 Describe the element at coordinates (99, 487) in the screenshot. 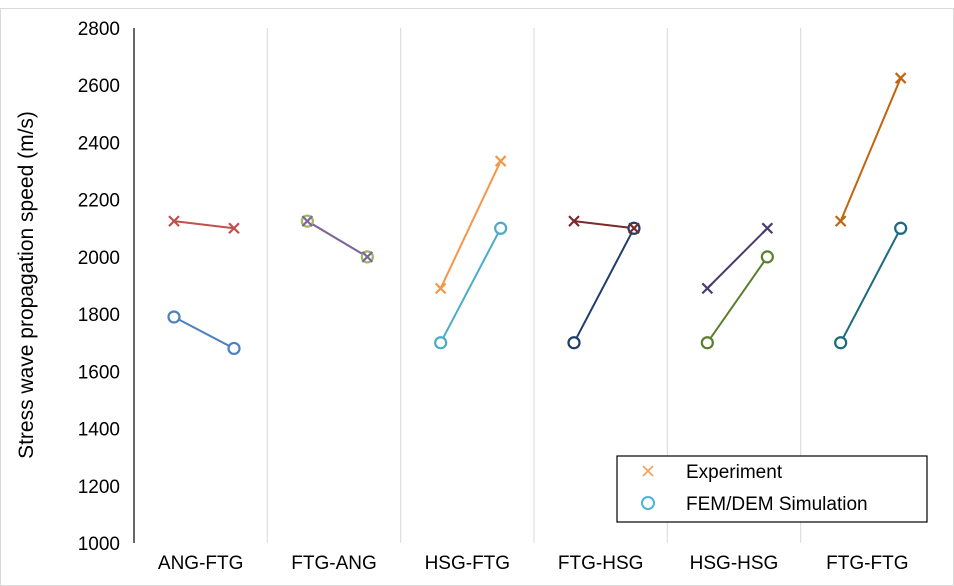

I see `y-tick-label: 1200` at that location.